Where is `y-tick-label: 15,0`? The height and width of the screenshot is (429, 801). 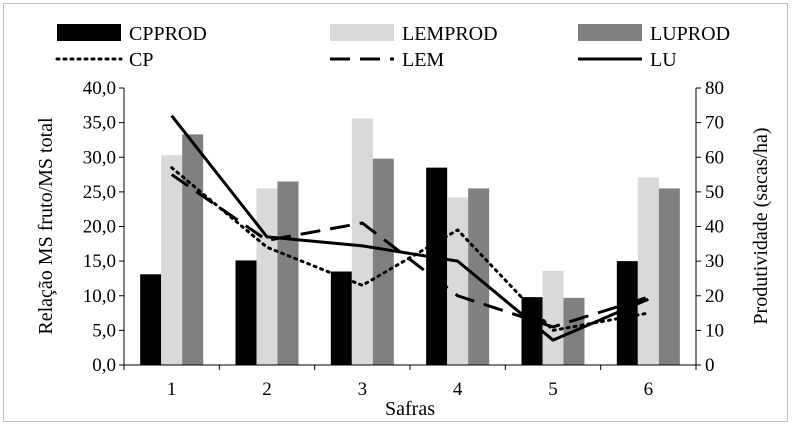
y-tick-label: 15,0 is located at coordinates (99, 261).